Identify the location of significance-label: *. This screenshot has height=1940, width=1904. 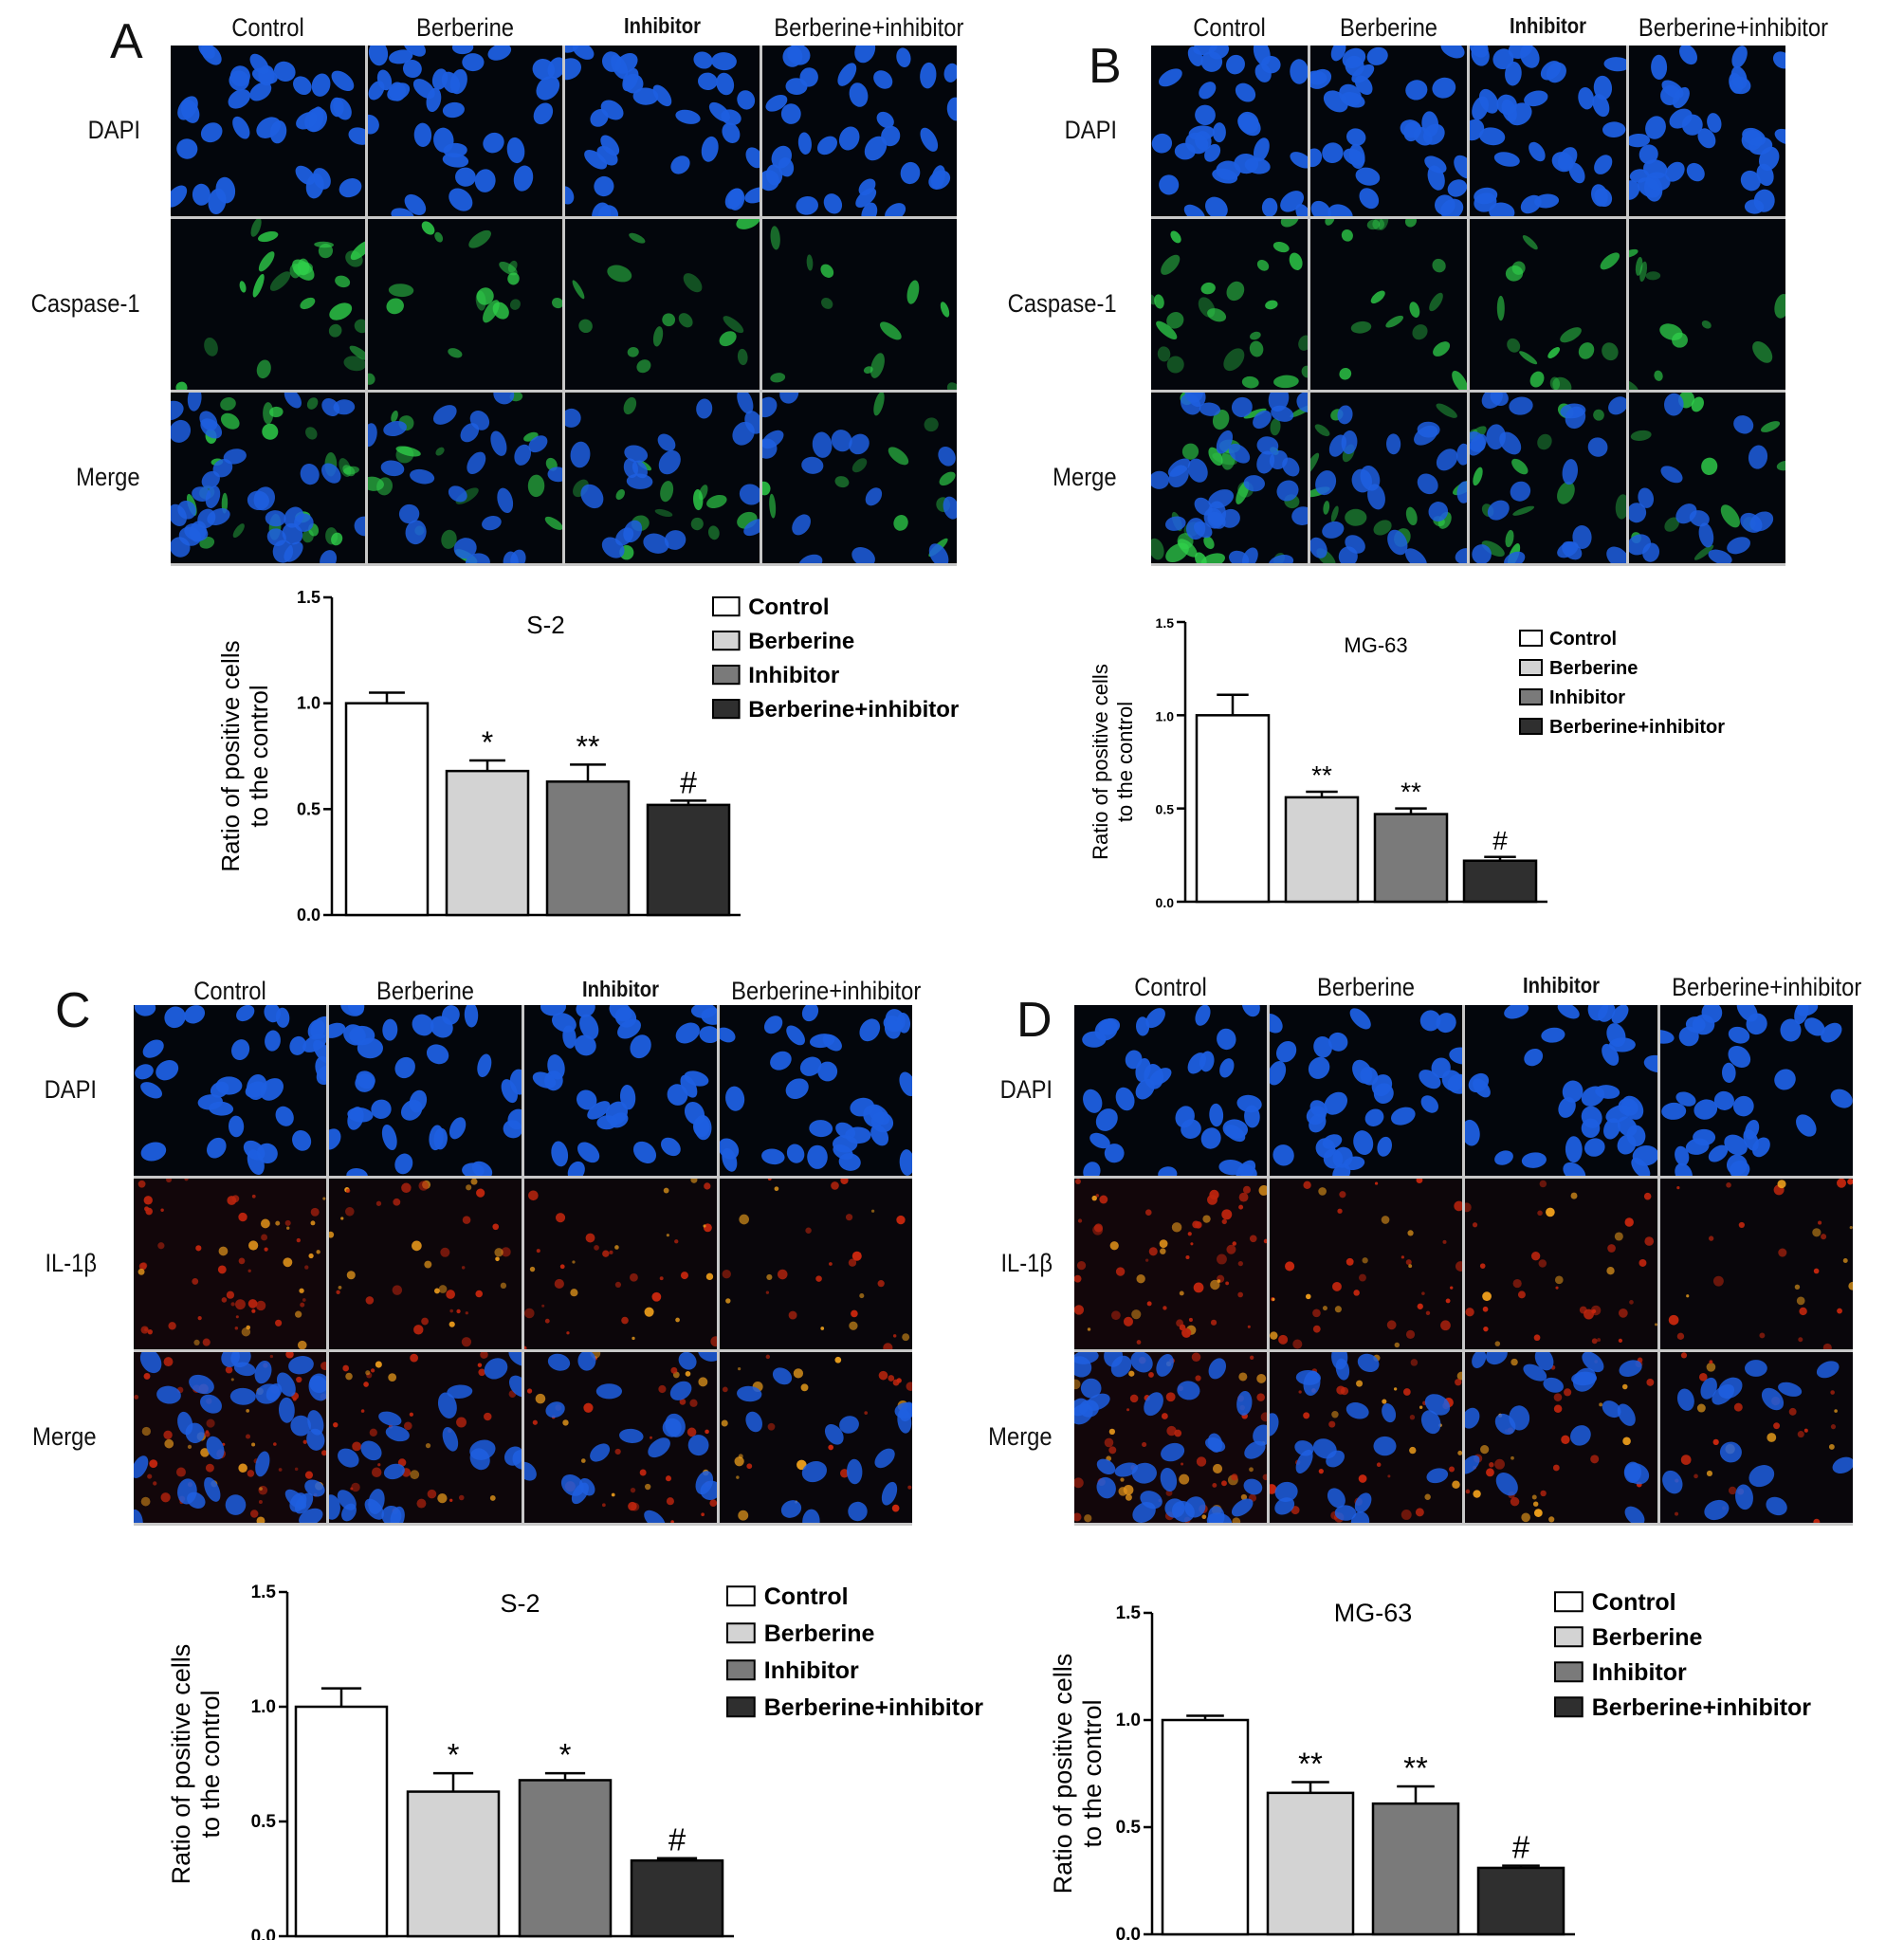
(487, 742).